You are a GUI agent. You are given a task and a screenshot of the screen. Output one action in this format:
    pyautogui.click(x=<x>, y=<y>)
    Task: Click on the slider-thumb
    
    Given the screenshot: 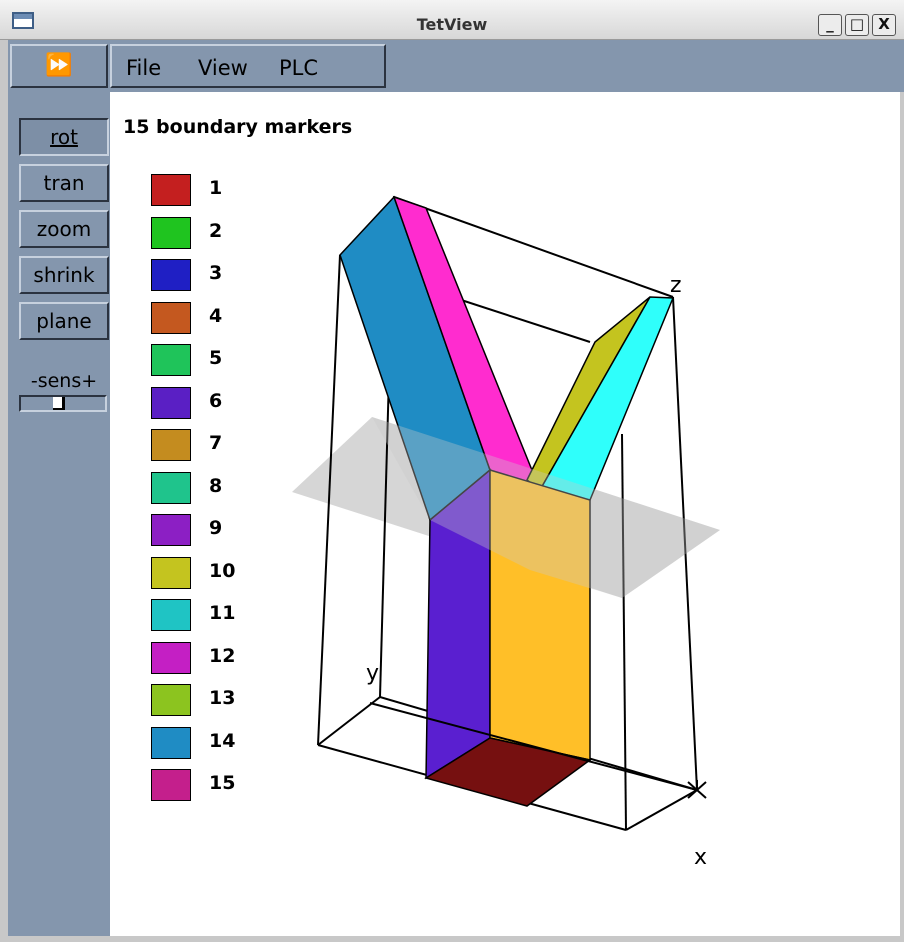 What is the action you would take?
    pyautogui.click(x=59, y=403)
    